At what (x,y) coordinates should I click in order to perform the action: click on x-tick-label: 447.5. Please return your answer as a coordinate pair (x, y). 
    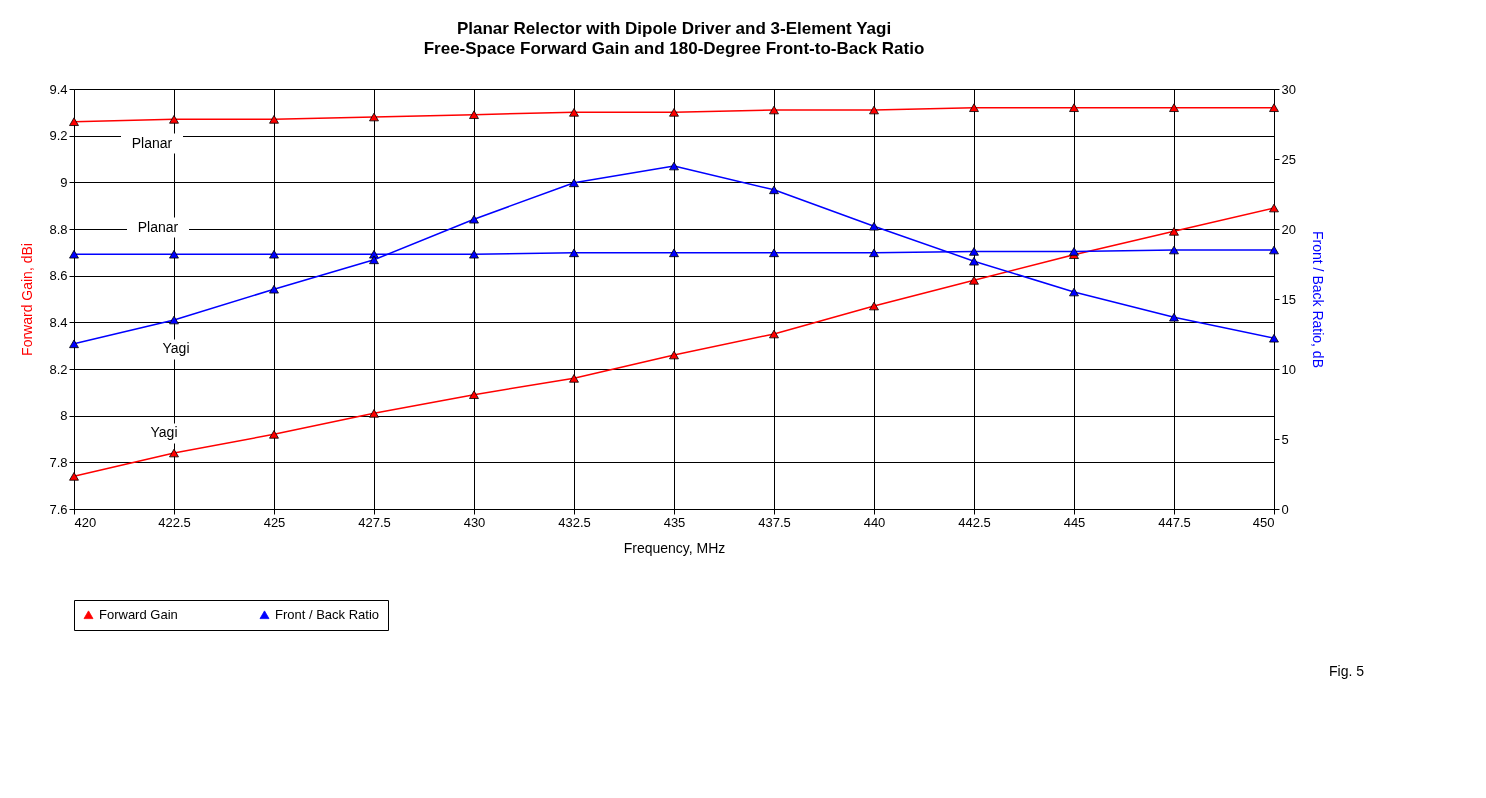
    Looking at the image, I should click on (1174, 522).